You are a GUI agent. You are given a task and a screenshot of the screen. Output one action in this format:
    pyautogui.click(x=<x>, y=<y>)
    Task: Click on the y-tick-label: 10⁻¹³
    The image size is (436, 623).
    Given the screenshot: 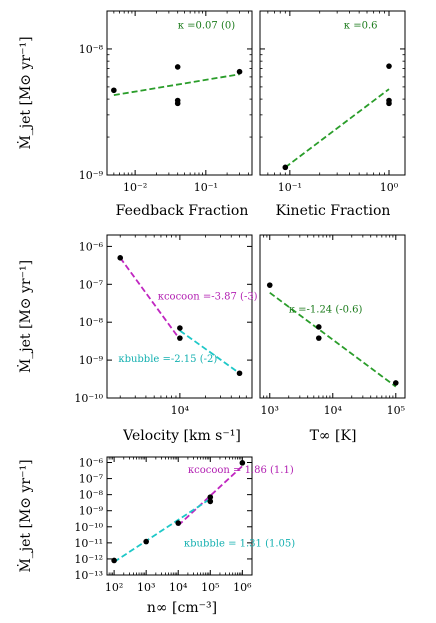 What is the action you would take?
    pyautogui.click(x=88, y=575)
    